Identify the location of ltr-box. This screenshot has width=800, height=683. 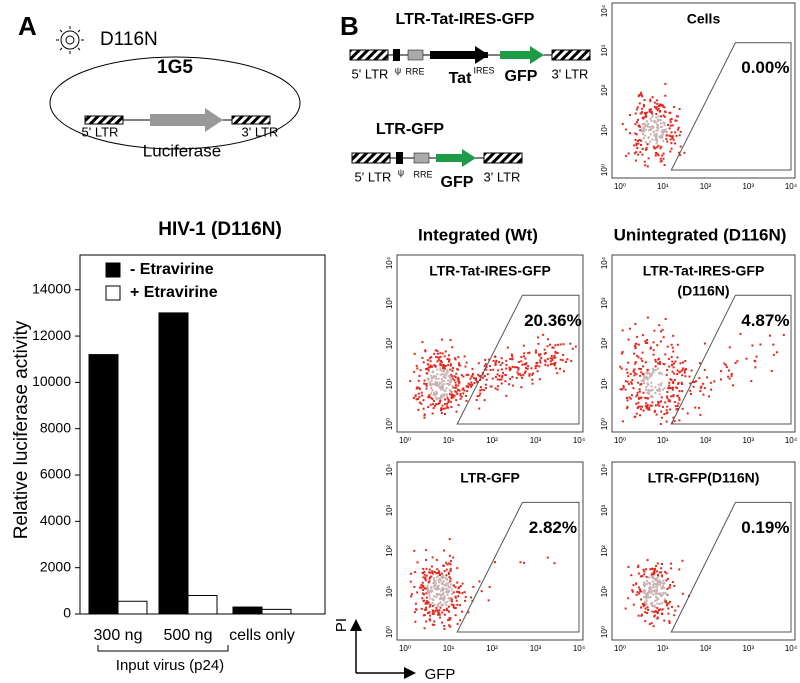
(371, 158).